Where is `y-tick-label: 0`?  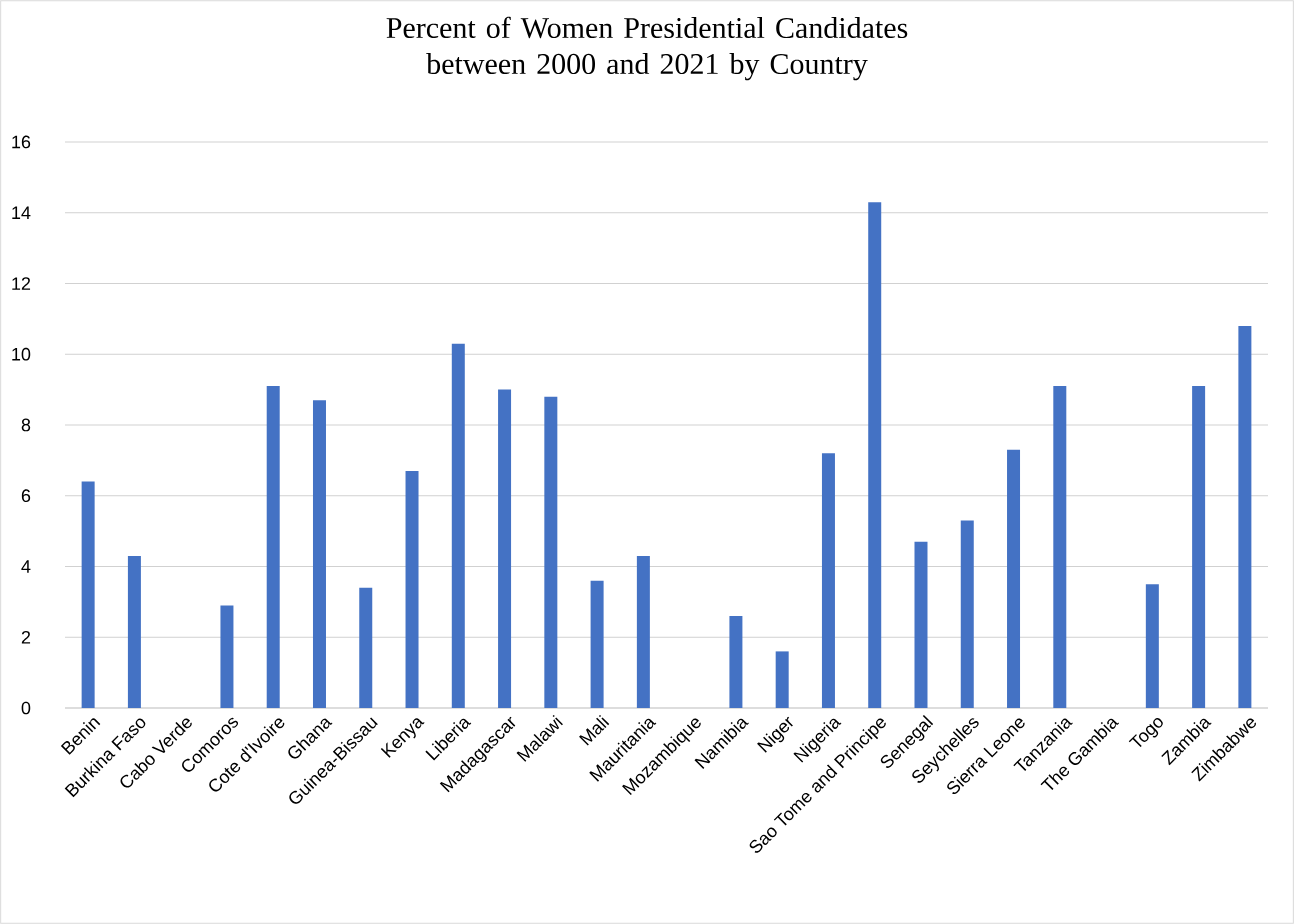
y-tick-label: 0 is located at coordinates (26, 708).